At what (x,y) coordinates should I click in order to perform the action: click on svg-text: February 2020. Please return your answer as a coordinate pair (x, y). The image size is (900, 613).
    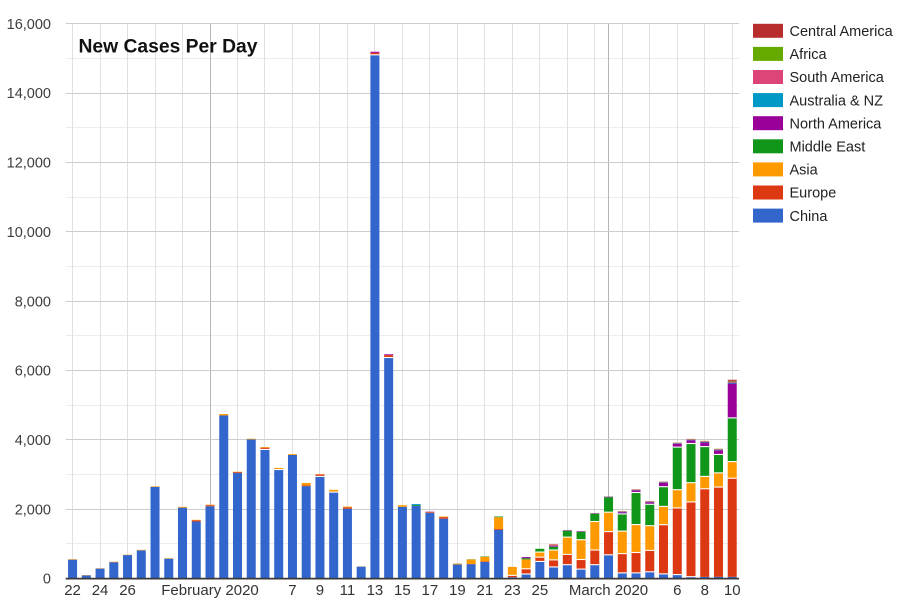
    Looking at the image, I should click on (210, 590).